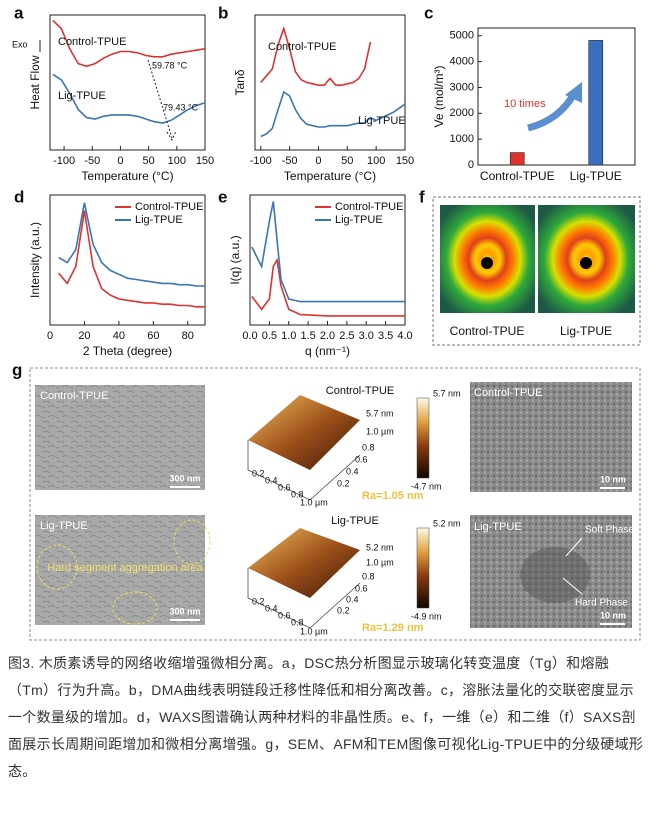 This screenshot has height=816, width=656. What do you see at coordinates (385, 336) in the screenshot?
I see `x-tick-label: 3.5` at bounding box center [385, 336].